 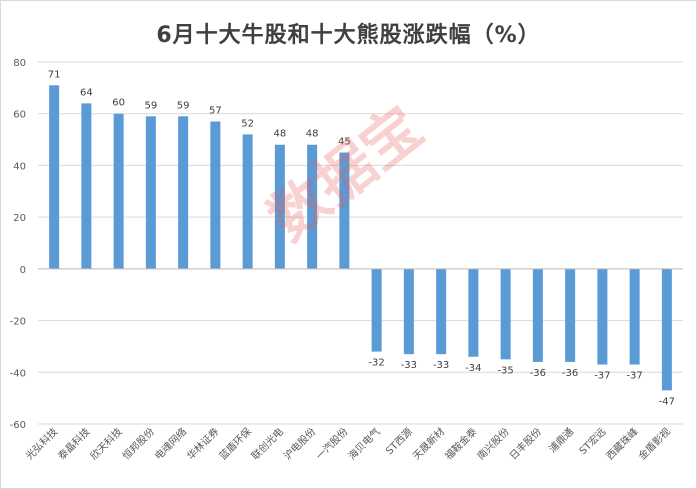 What do you see at coordinates (138, 443) in the screenshot?
I see `category-label: 恒邦股份` at bounding box center [138, 443].